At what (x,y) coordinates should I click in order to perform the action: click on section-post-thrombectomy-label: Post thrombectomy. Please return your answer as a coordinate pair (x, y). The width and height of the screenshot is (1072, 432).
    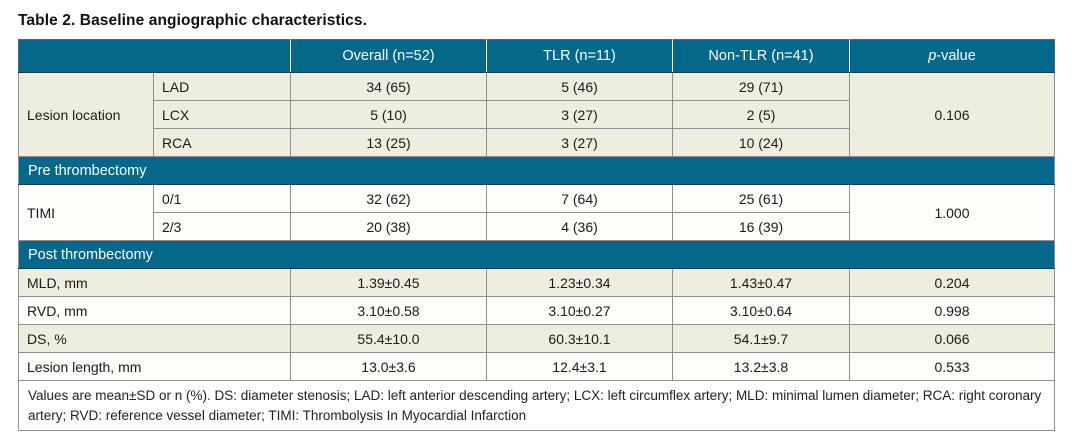
    Looking at the image, I should click on (536, 254).